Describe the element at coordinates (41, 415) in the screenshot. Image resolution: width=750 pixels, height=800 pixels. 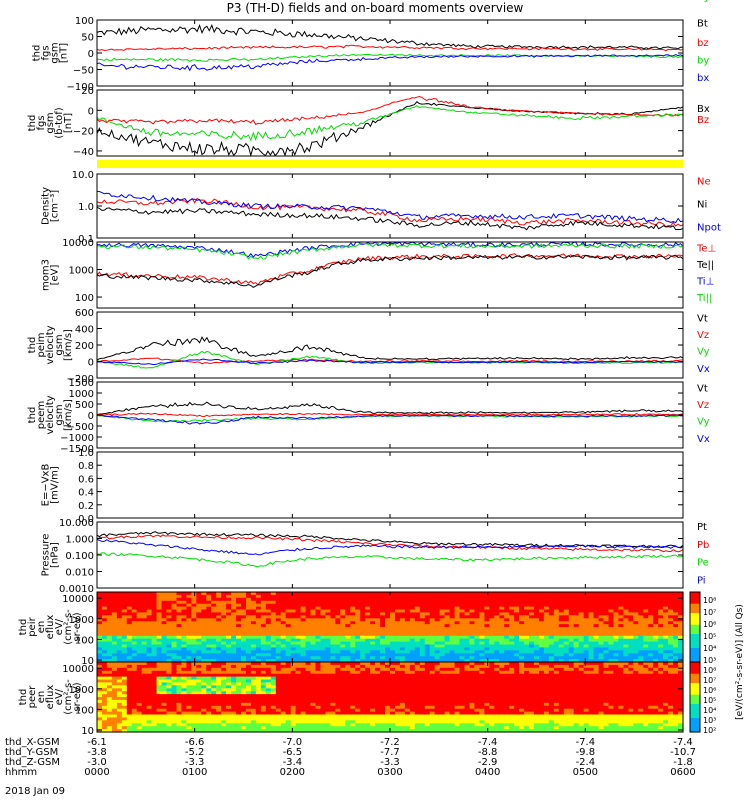
I see `y-axis-label: peem` at that location.